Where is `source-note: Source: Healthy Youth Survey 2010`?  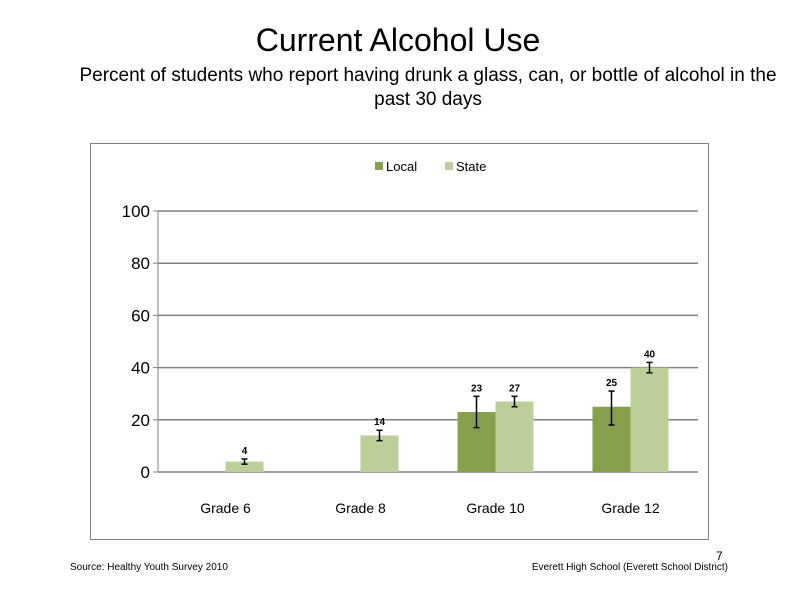 source-note: Source: Healthy Youth Survey 2010 is located at coordinates (149, 567).